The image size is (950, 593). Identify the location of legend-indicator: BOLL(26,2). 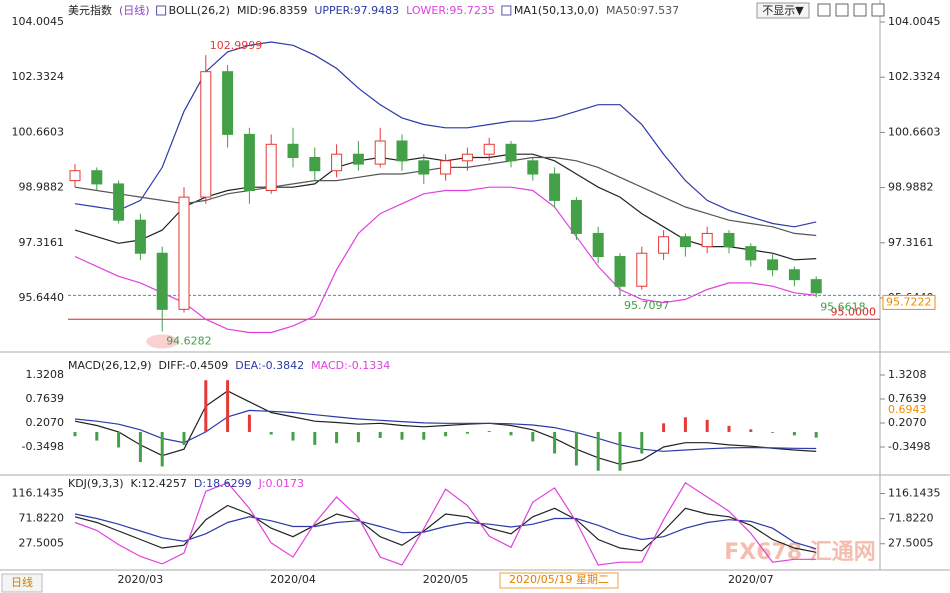
(199, 10).